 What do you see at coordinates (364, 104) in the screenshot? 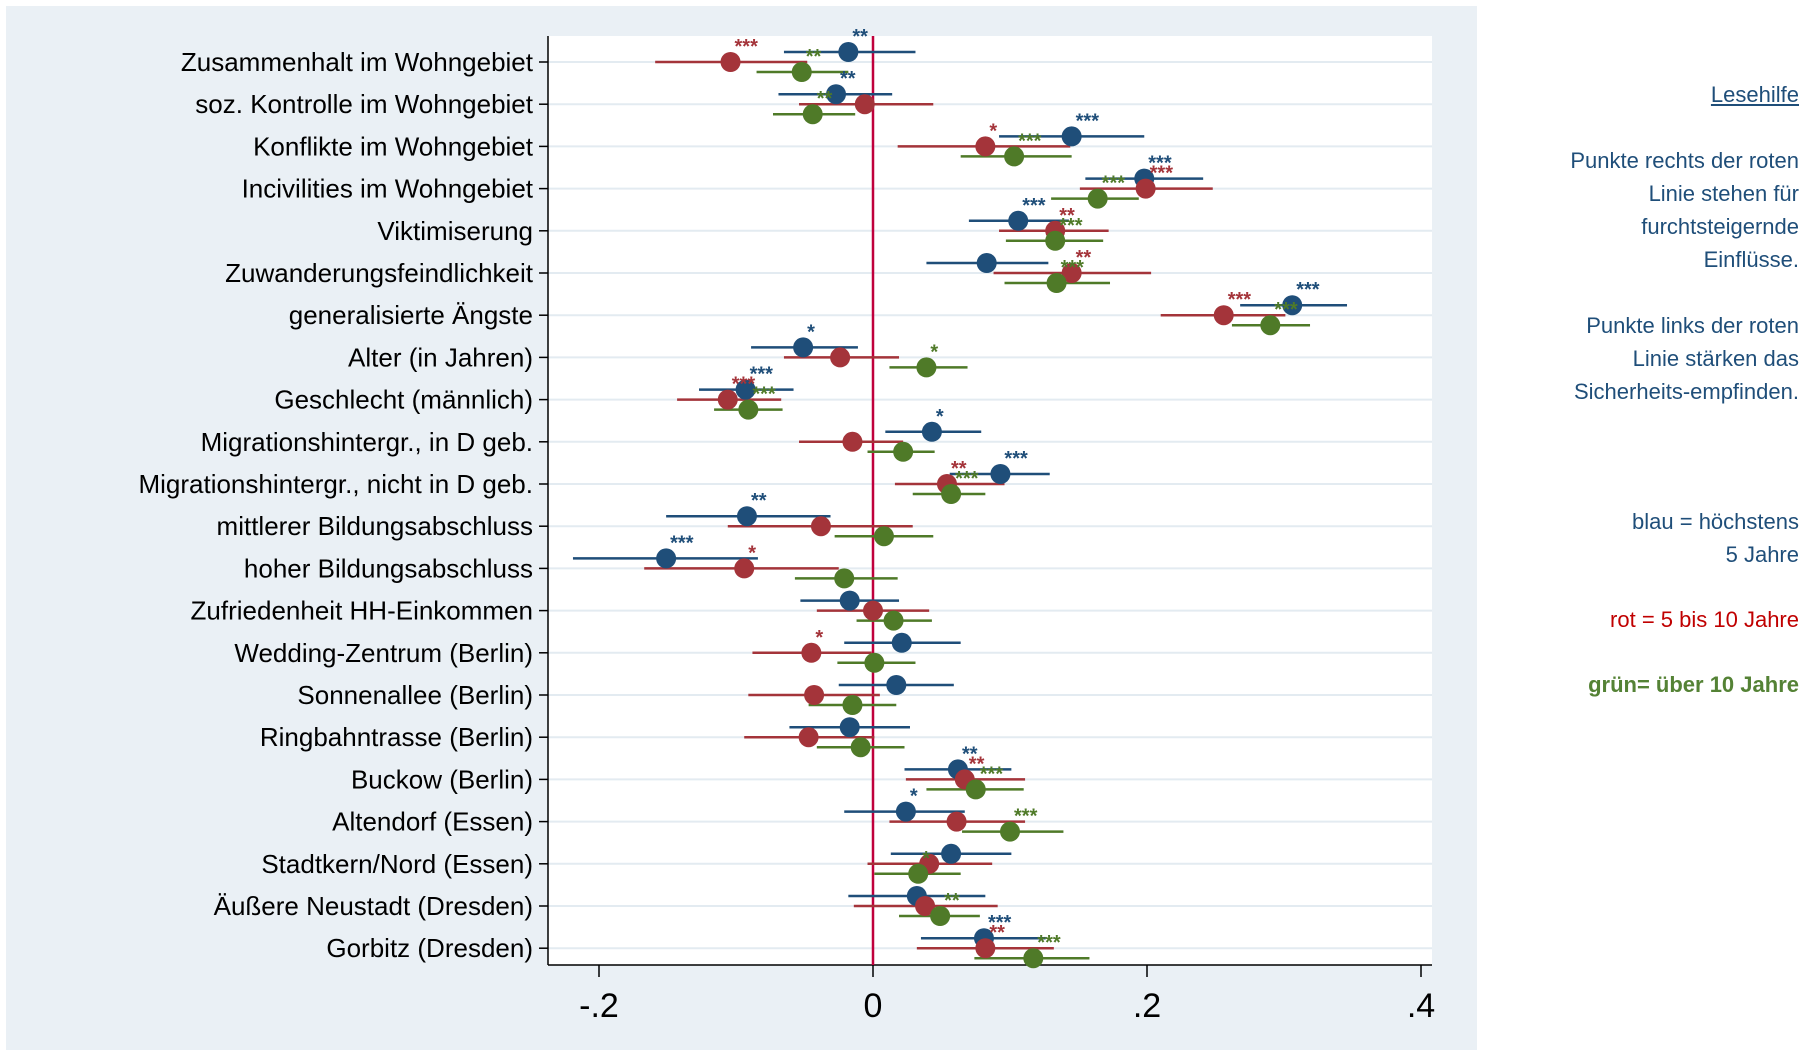
I see `y-tick-label: soz. Kontrolle im Wohngebiet` at bounding box center [364, 104].